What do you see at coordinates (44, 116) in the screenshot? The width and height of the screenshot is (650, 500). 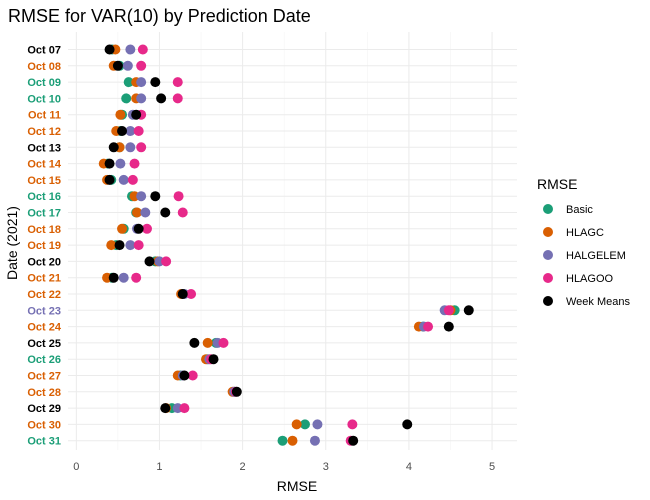 I see `y-tick-label: Oct 11` at bounding box center [44, 116].